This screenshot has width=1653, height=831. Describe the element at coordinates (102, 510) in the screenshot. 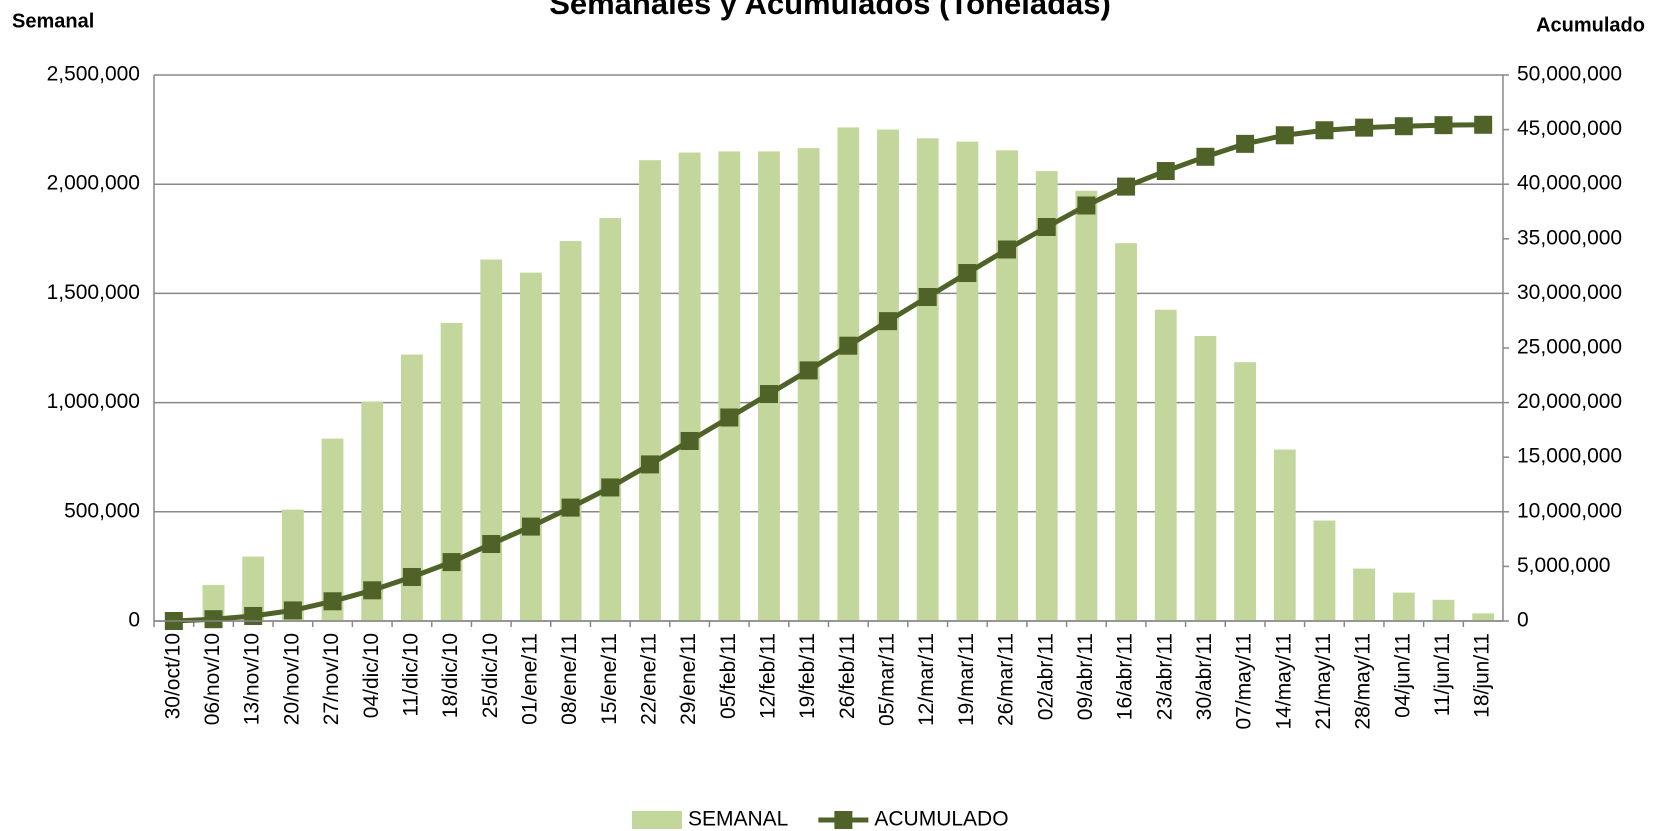

I see `y-tick-label: 500,000` at that location.